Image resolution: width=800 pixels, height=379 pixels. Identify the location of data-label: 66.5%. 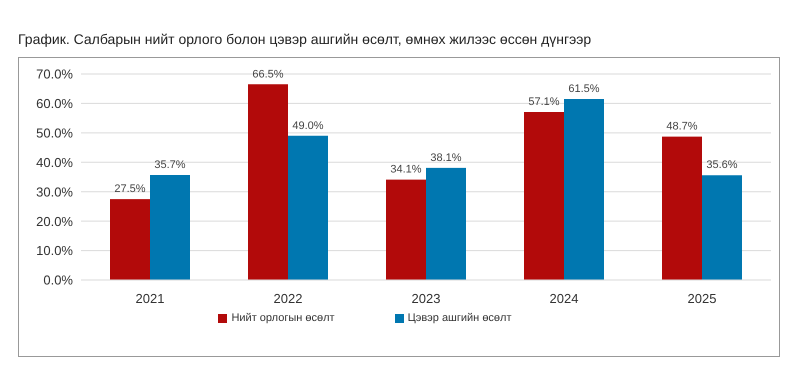
(268, 74).